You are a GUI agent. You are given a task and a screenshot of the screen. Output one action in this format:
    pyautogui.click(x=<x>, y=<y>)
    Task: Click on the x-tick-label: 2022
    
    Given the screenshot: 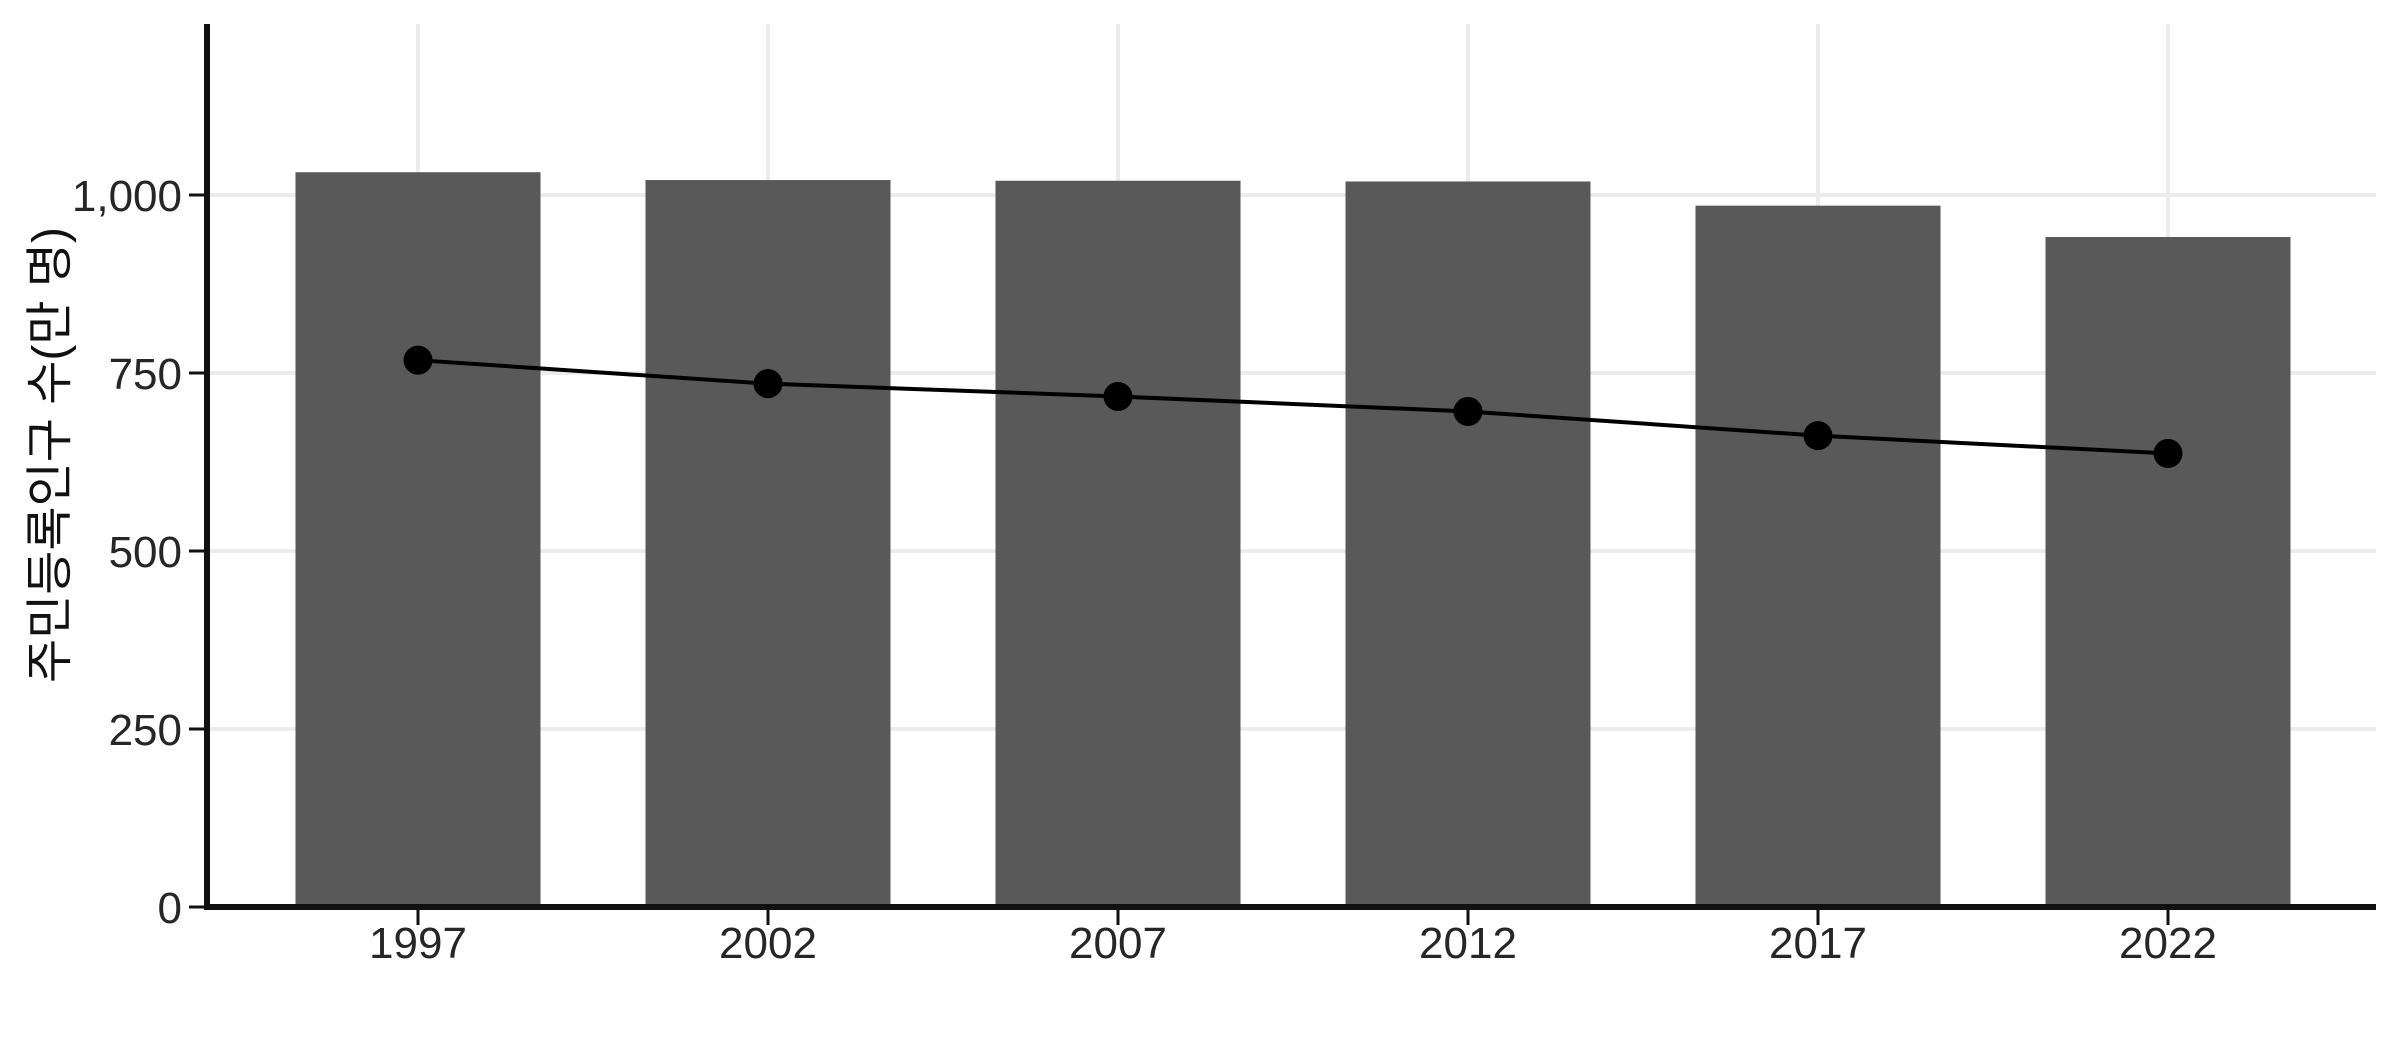 What is the action you would take?
    pyautogui.click(x=2168, y=943)
    